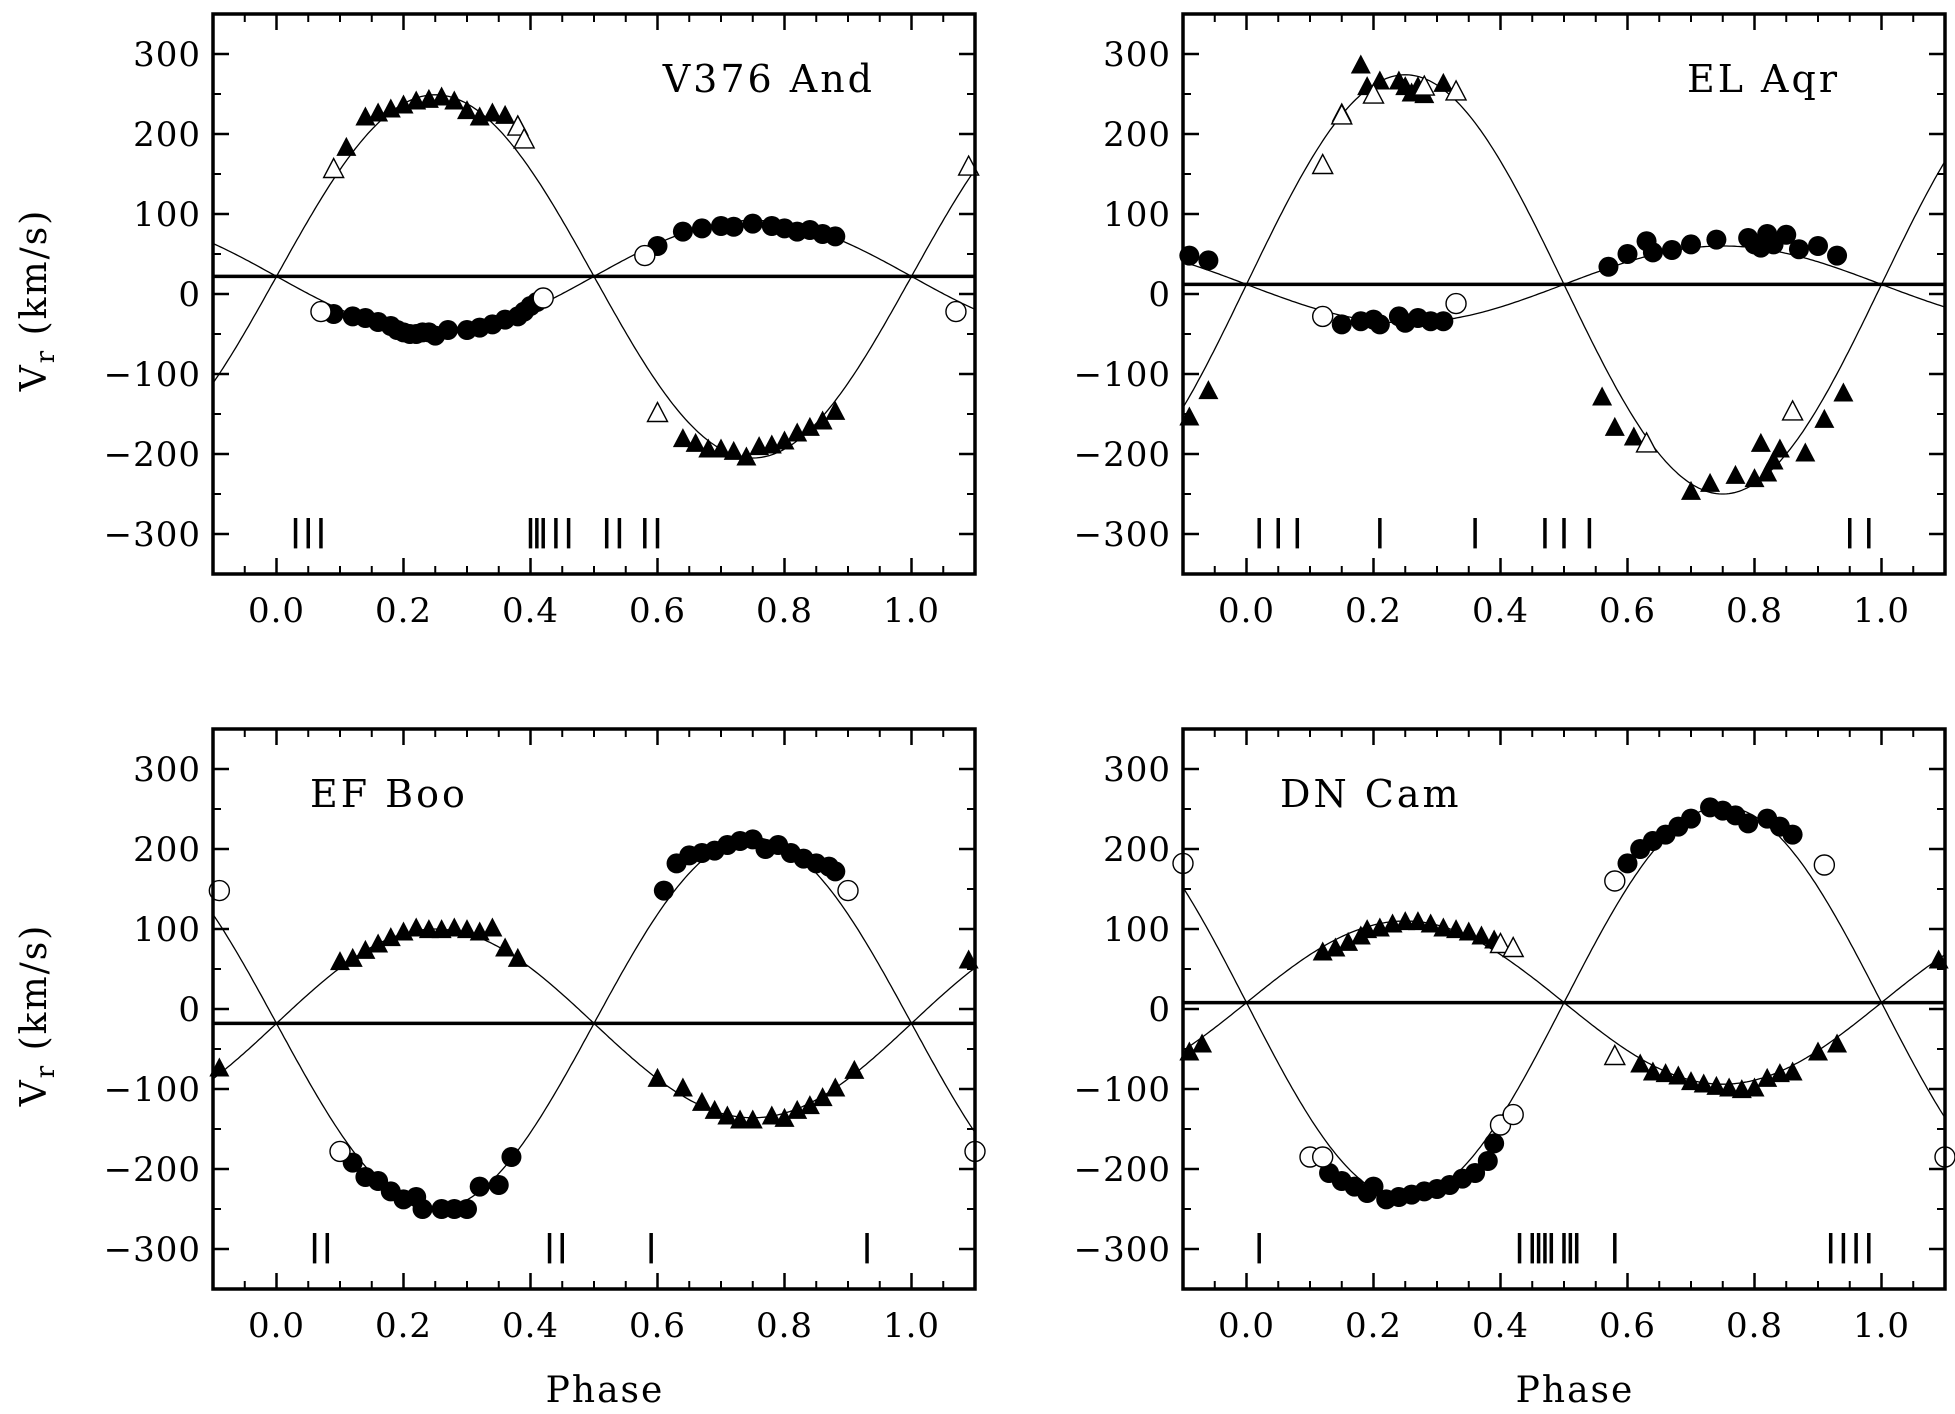 This screenshot has height=1414, width=1955. Describe the element at coordinates (768, 79) in the screenshot. I see `star-name-label-v376-and: V376 And` at that location.